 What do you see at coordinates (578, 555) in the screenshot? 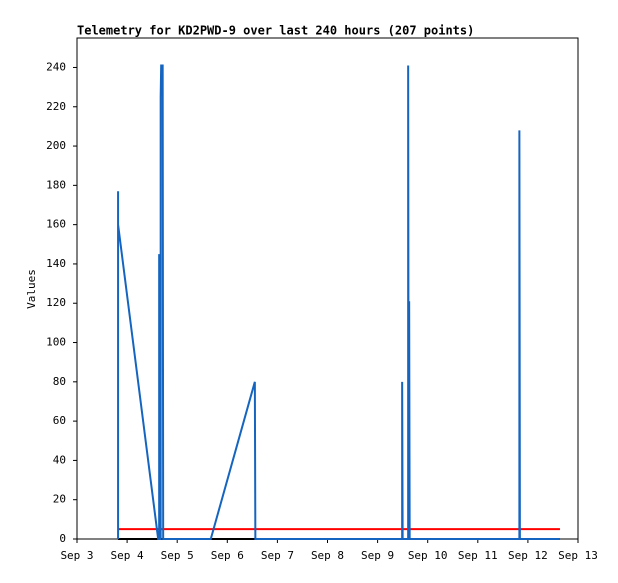
I see `x-tick-label: Sep 13` at bounding box center [578, 555].